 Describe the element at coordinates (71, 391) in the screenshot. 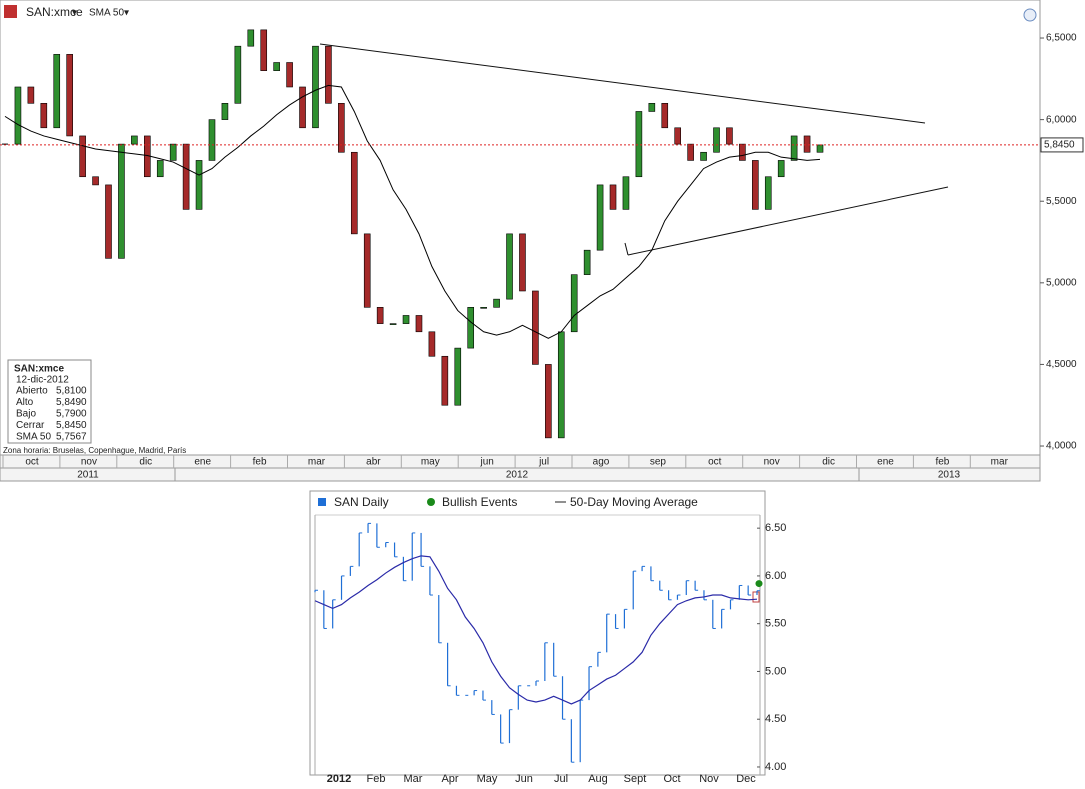

I see `info-value: 5,8100` at that location.